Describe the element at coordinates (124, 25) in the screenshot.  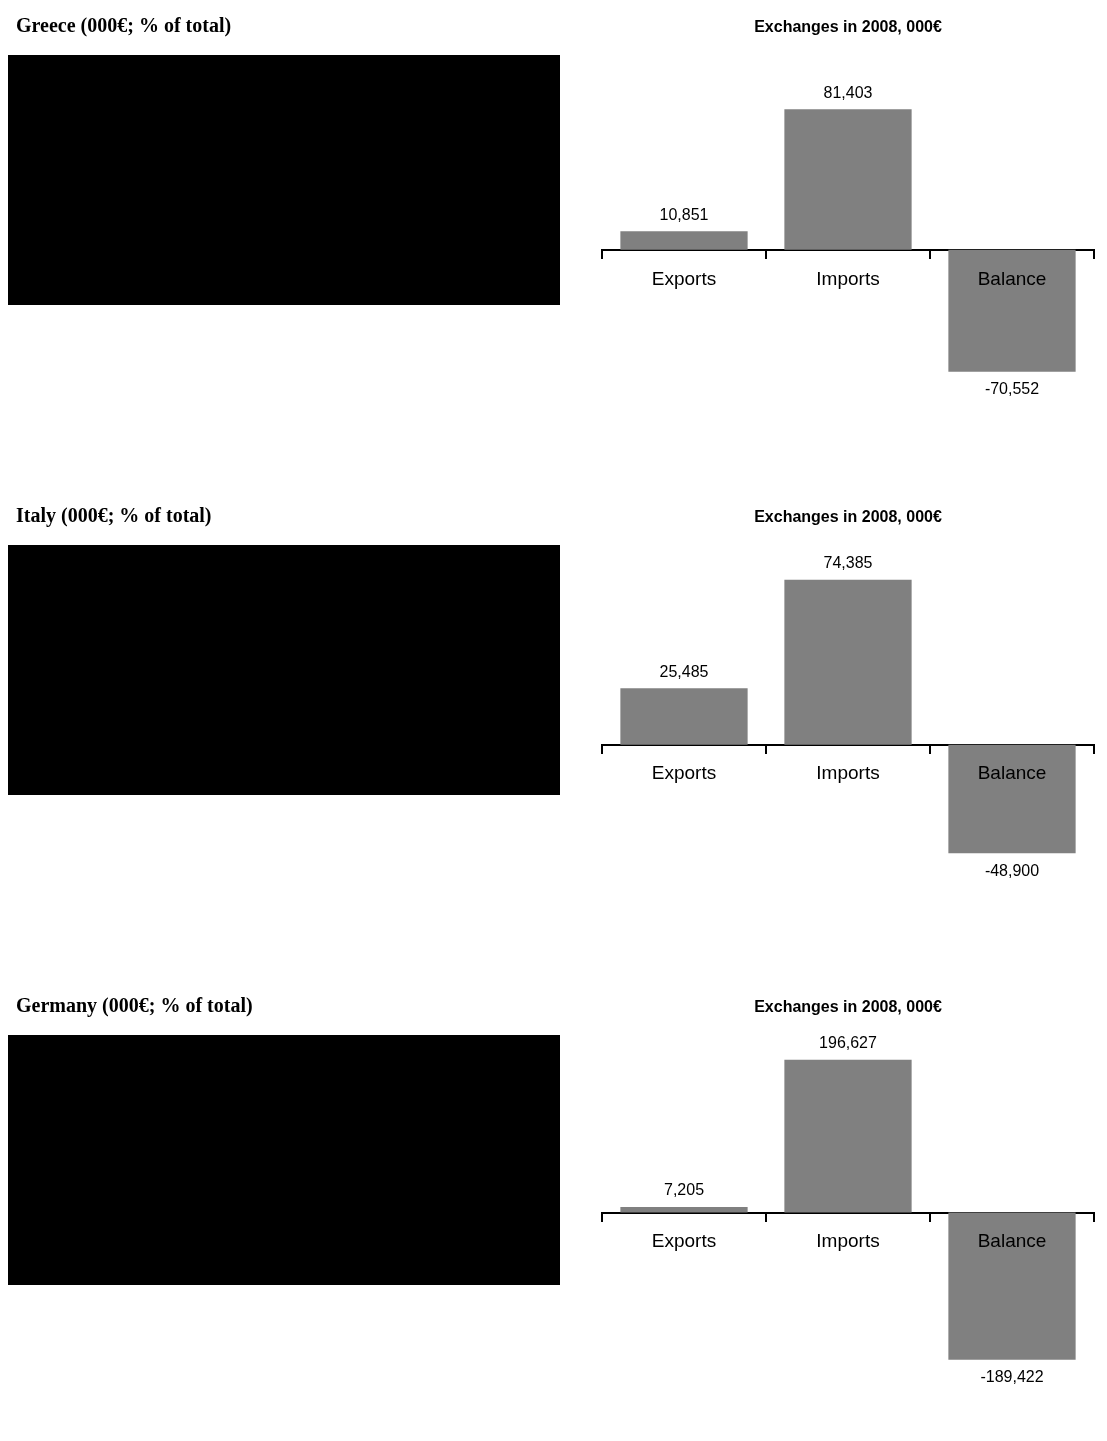
I see `text: Greece (000€; % of total)` at that location.